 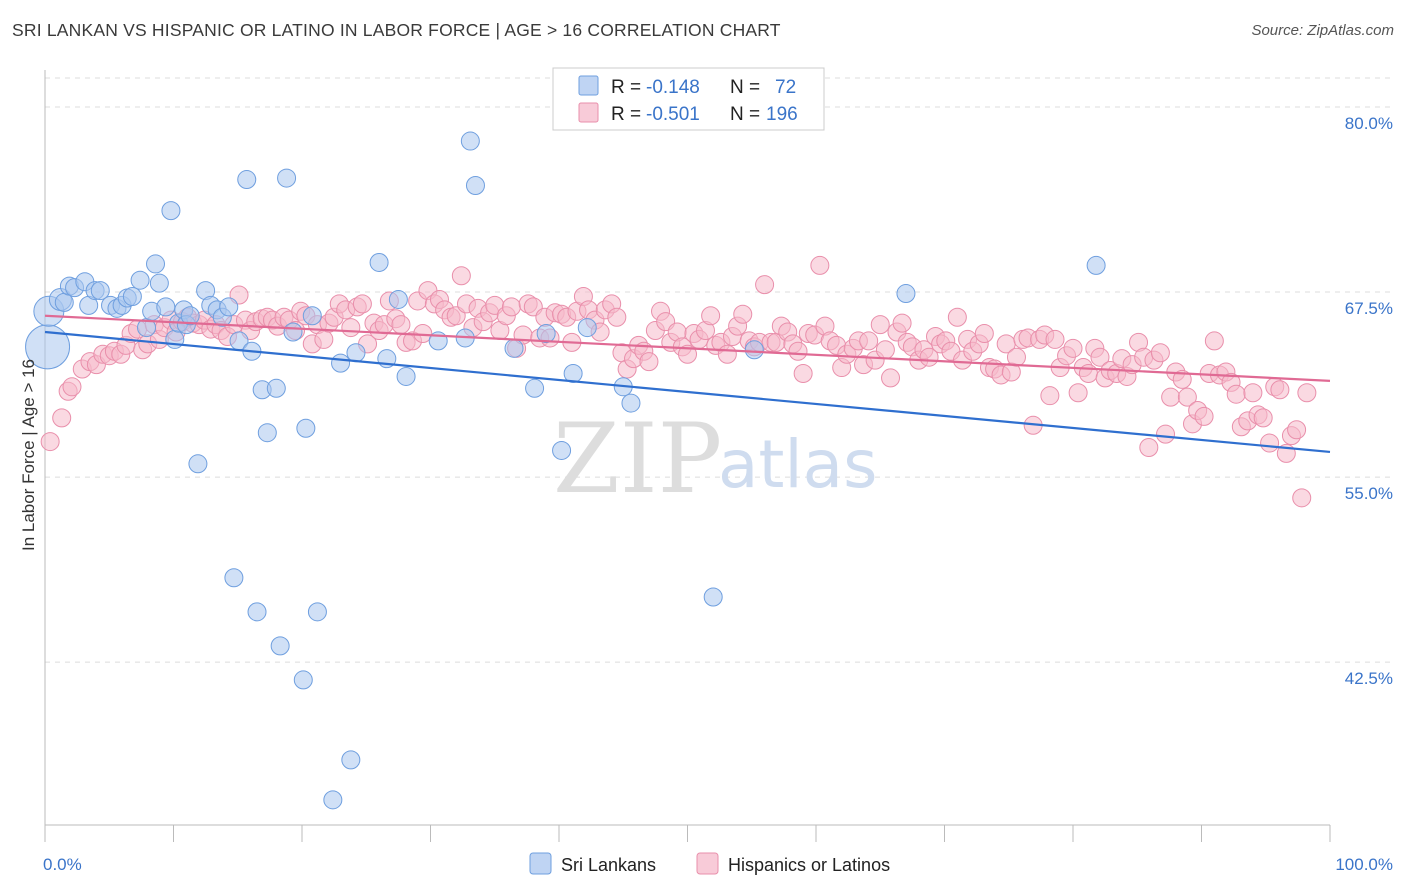 I want to click on series-legend: Sri Lankans Hispanics or Latinos, so click(x=709, y=863).